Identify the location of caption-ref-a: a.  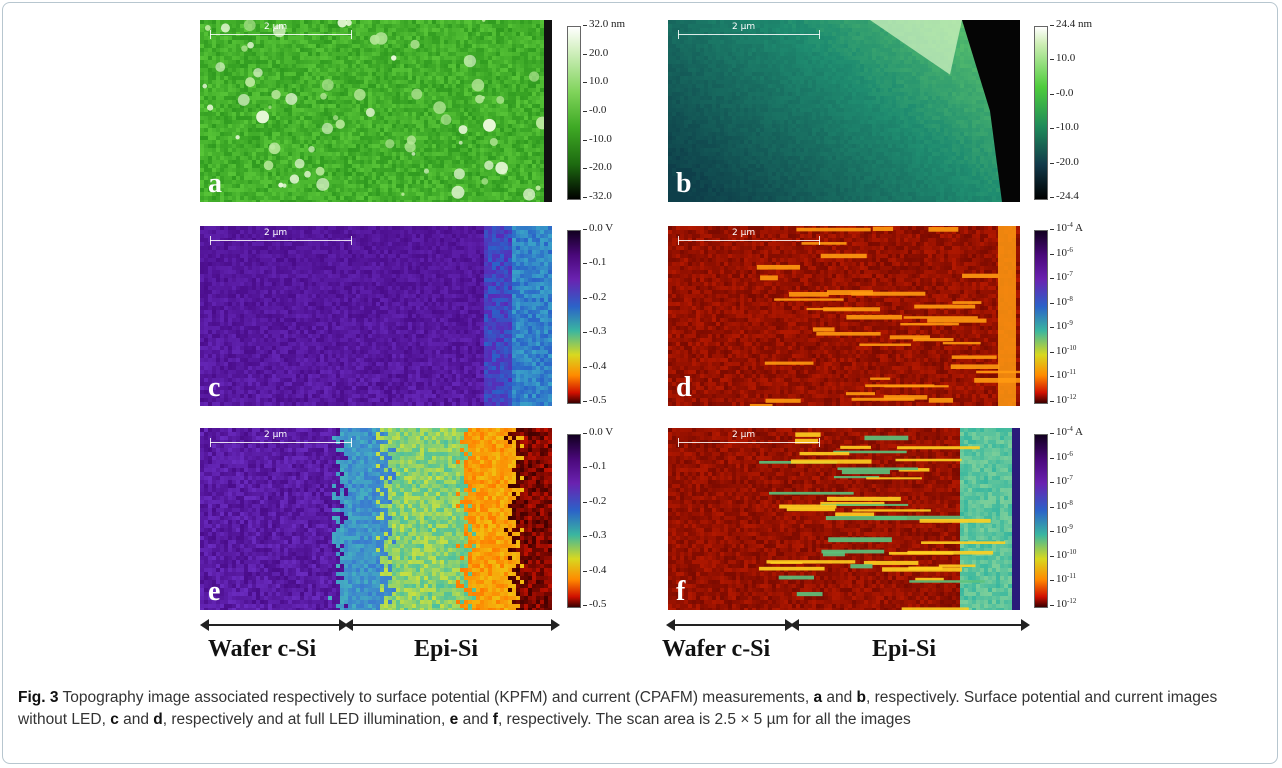
(817, 697).